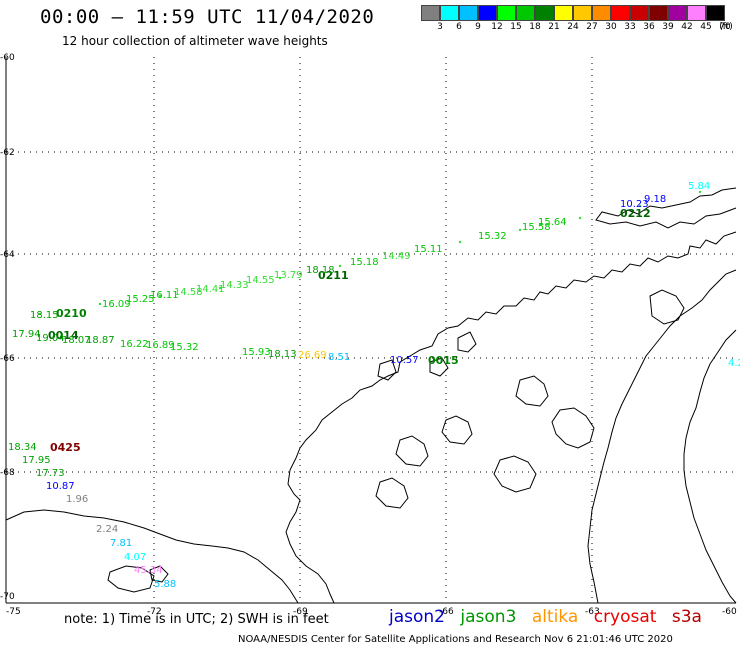 Image resolution: width=740 pixels, height=650 pixels. I want to click on legend-jason2: jason2, so click(417, 617).